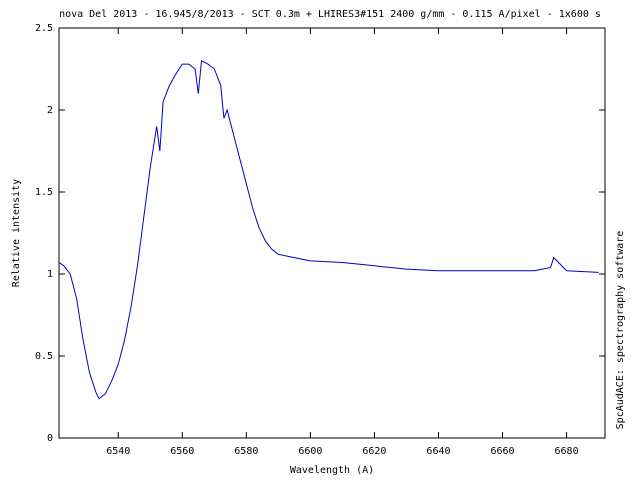  What do you see at coordinates (50, 438) in the screenshot?
I see `y-tick-label: 0` at bounding box center [50, 438].